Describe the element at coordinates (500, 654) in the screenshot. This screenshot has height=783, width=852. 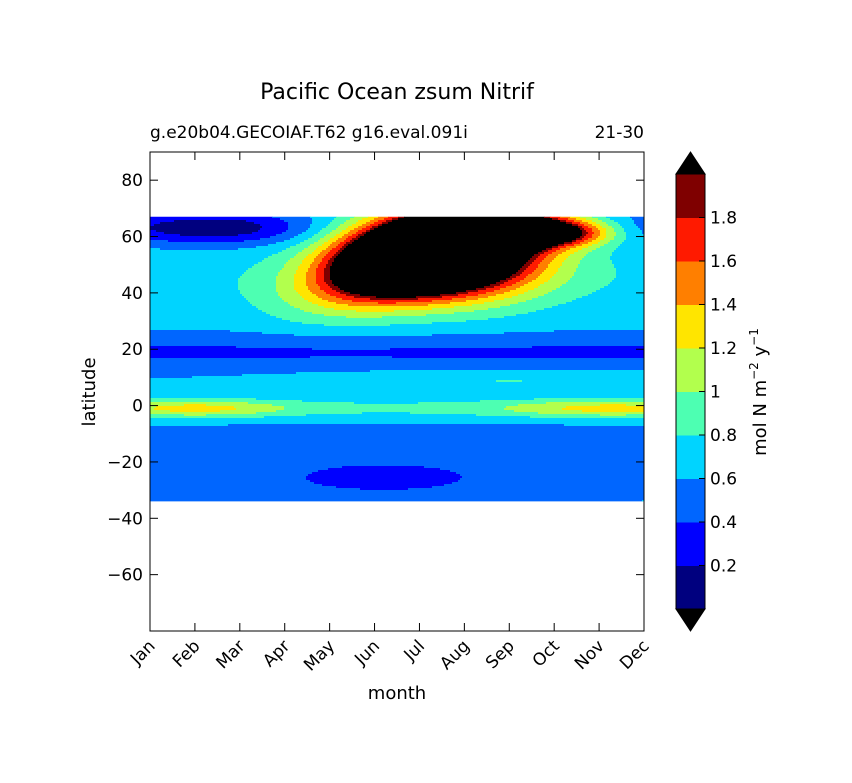
I see `x-tick-label: Sep` at that location.